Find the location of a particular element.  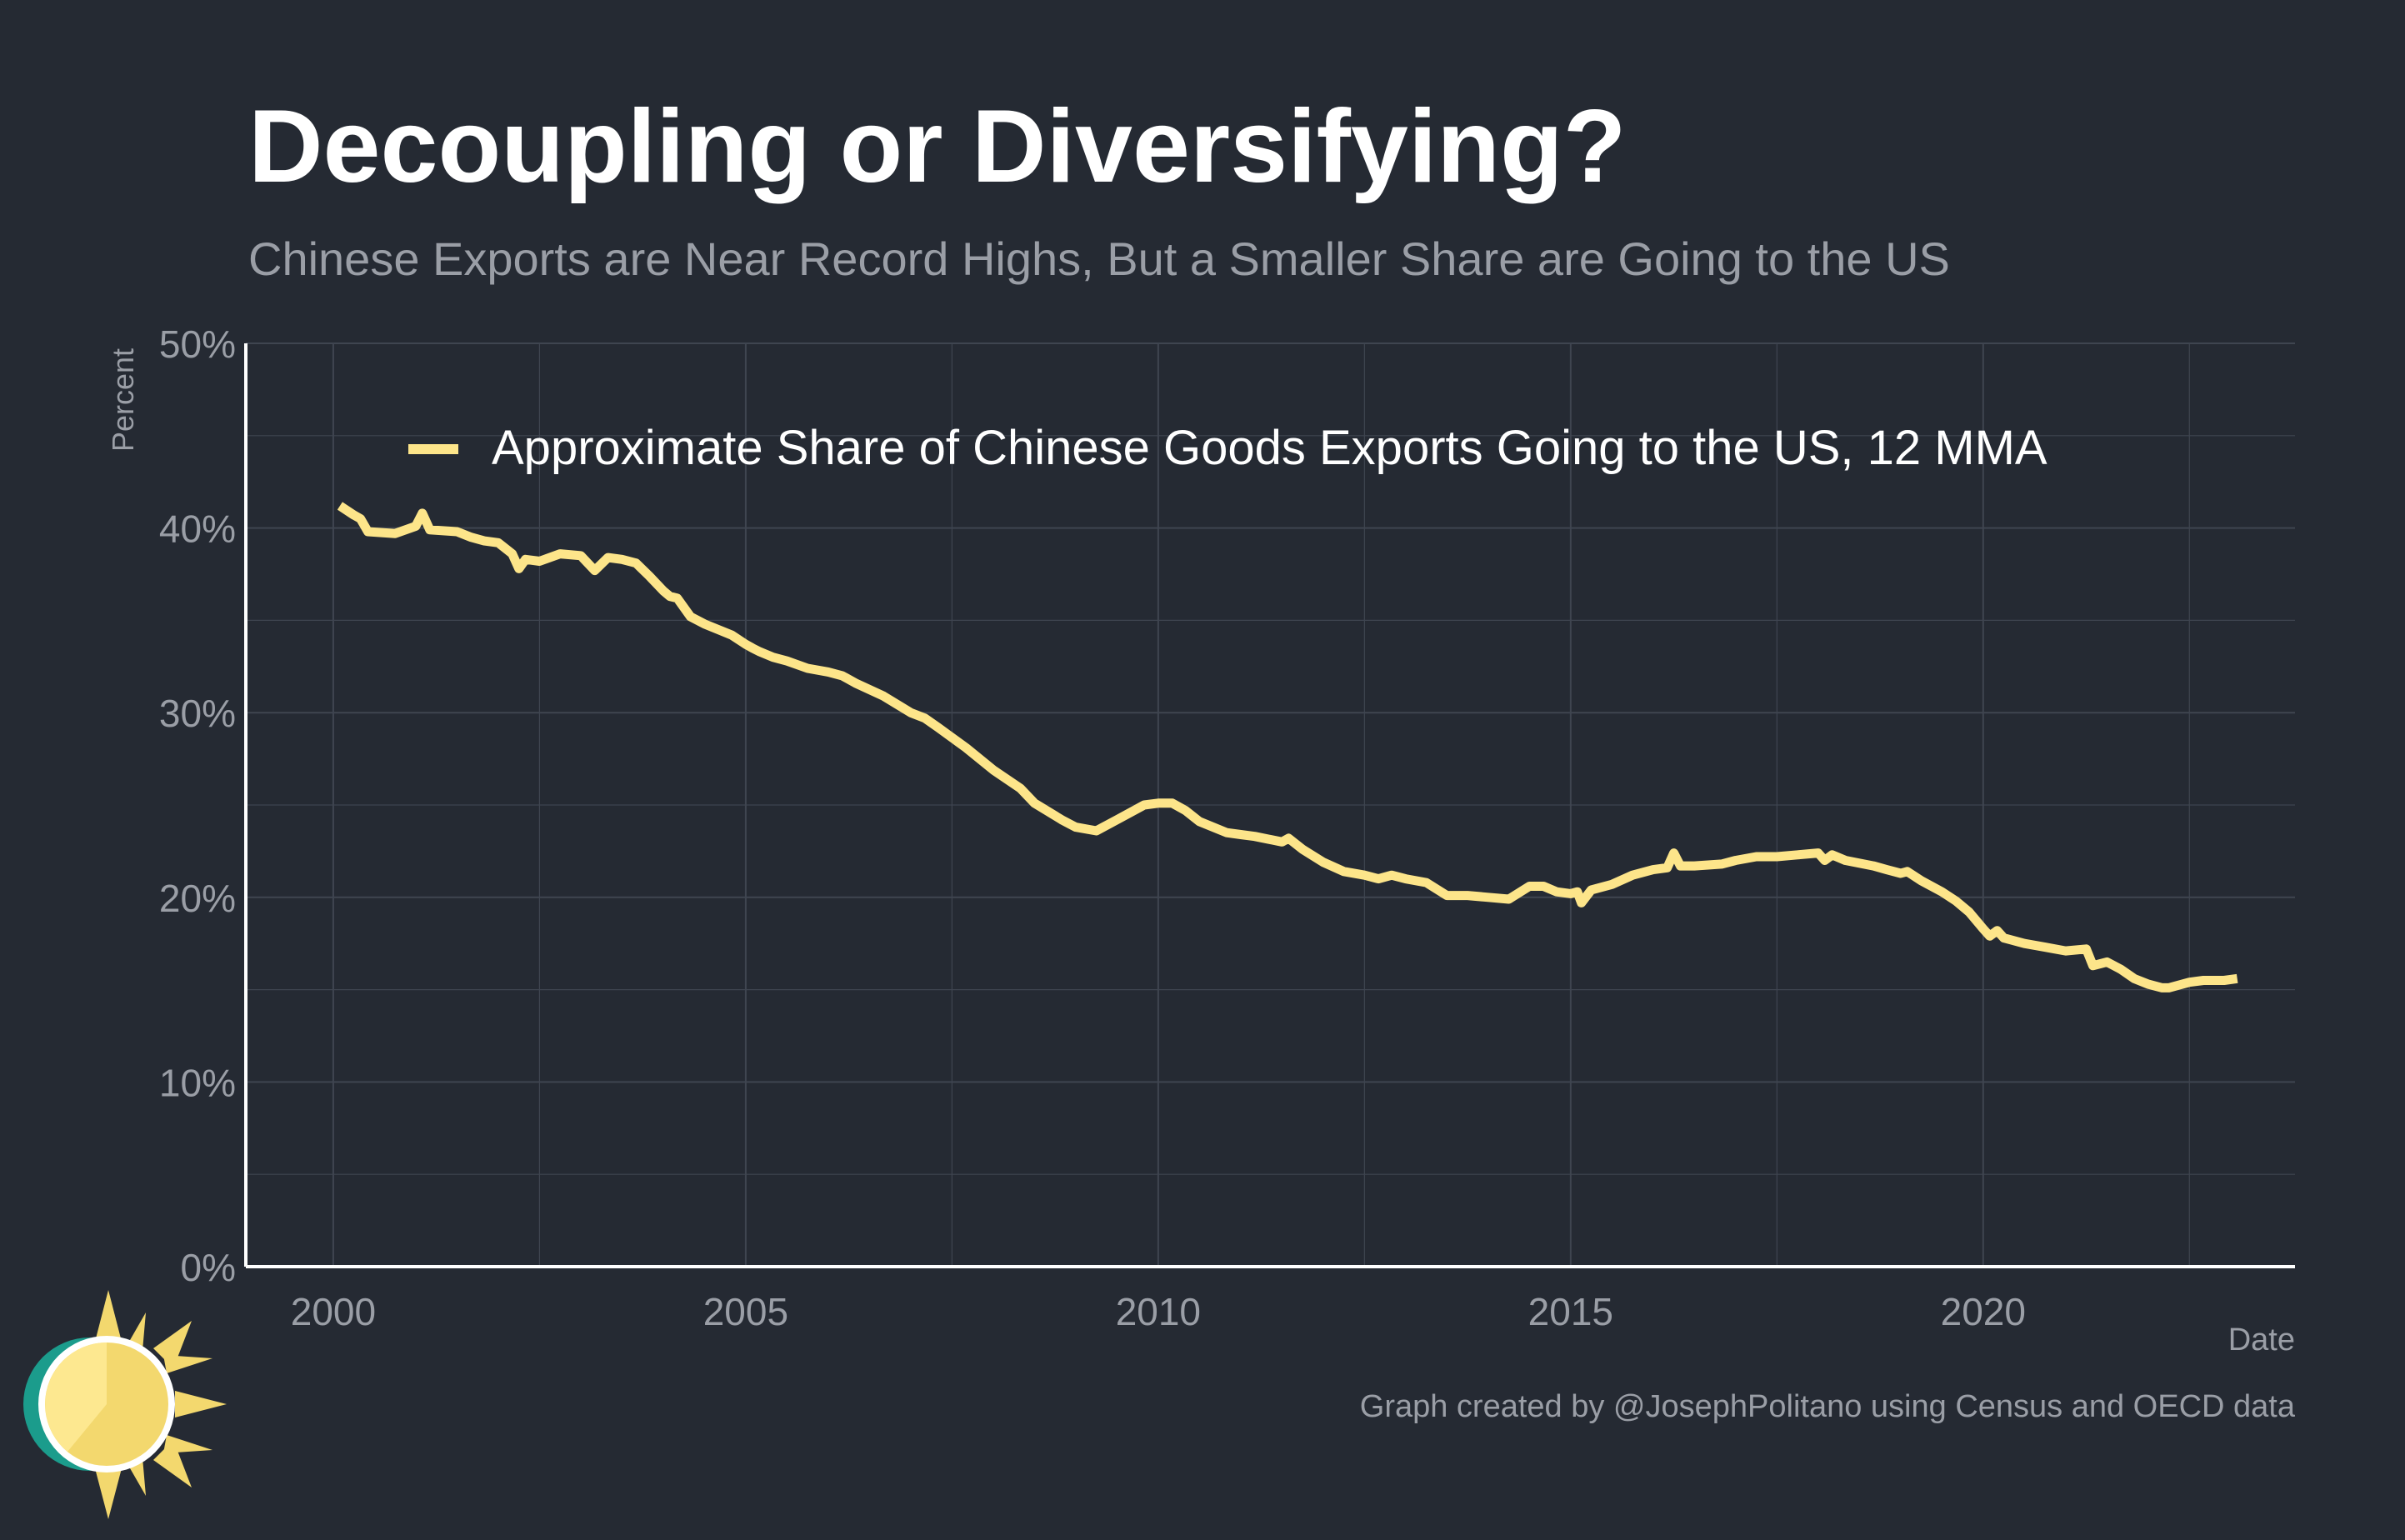

y-axis-label: Percent is located at coordinates (123, 400).